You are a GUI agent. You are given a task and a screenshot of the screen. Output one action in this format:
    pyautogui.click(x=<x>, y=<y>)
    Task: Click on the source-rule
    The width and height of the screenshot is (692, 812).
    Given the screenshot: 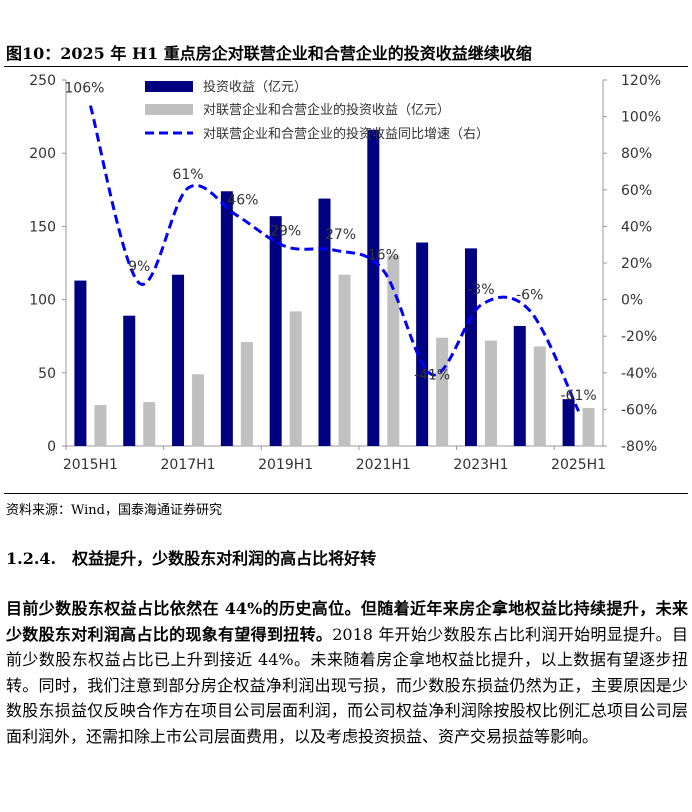 What is the action you would take?
    pyautogui.click(x=346, y=493)
    